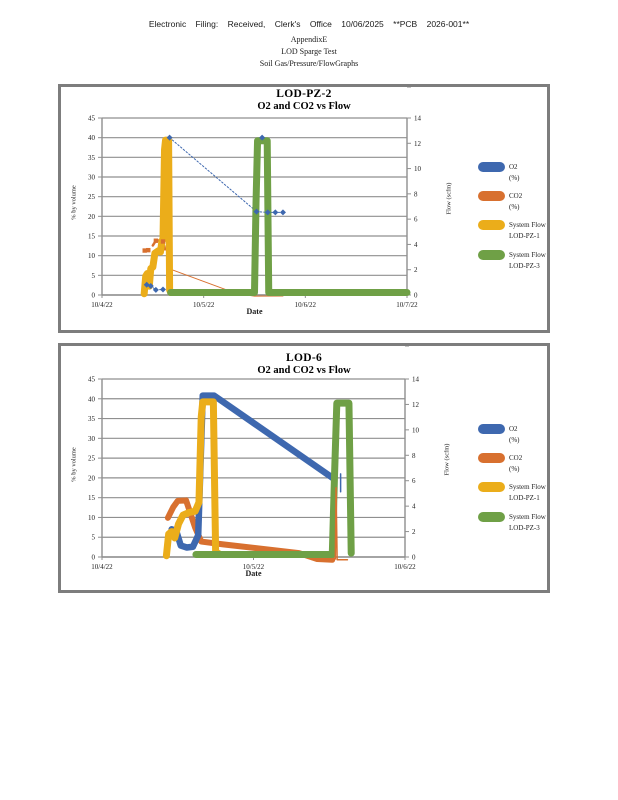 The image size is (618, 800). I want to click on chart-title: LOD-PZ-2, so click(304, 94).